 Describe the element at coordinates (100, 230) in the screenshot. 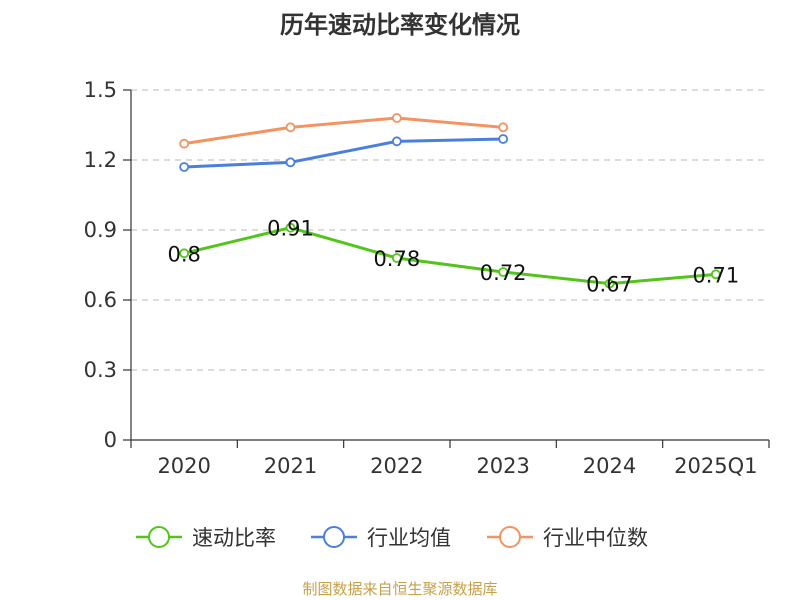

I see `y-tick-label: 0.9` at that location.